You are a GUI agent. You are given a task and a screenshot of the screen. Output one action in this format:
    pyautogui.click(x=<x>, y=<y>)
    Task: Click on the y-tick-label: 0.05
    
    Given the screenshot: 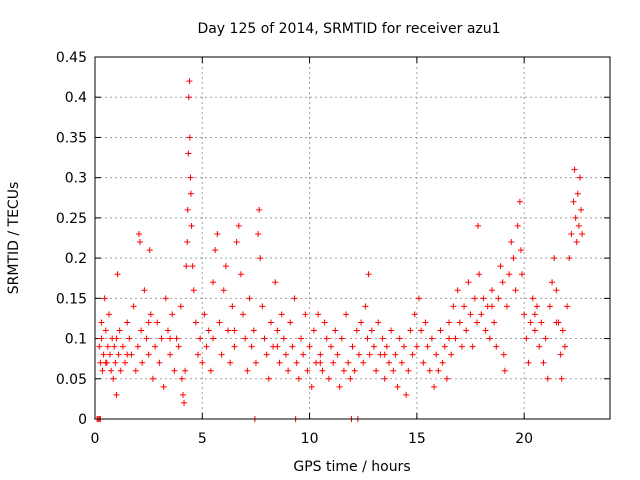 What is the action you would take?
    pyautogui.click(x=71, y=380)
    